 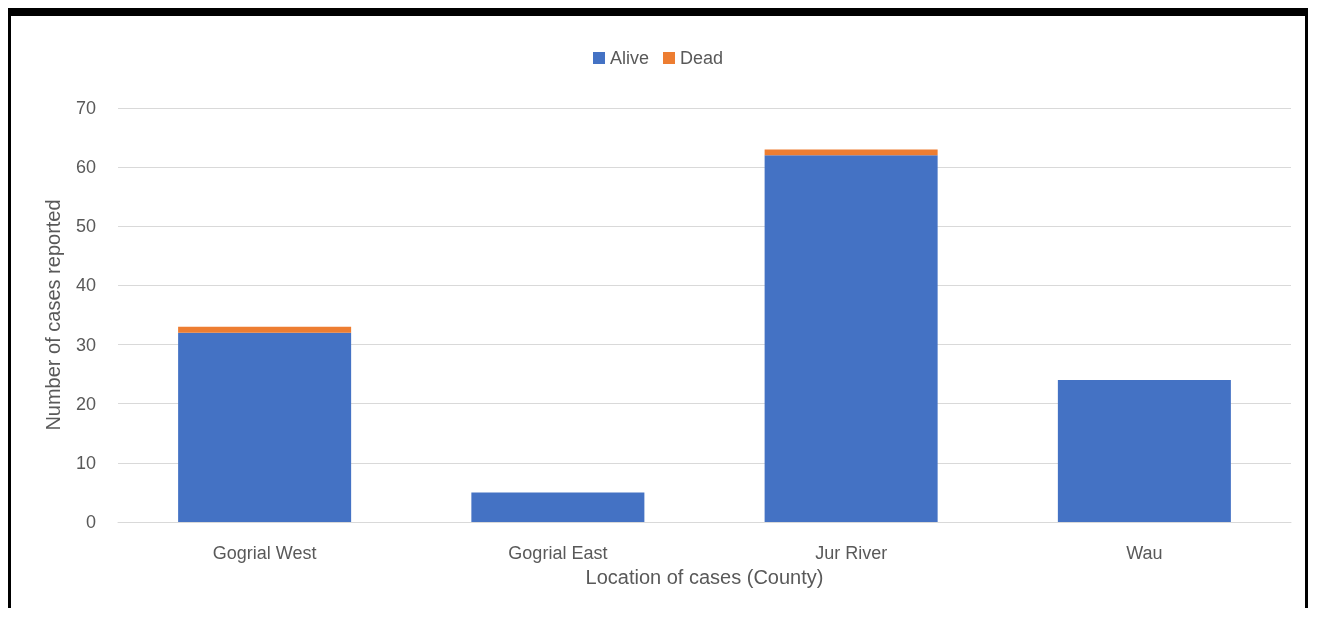 I want to click on x-tick-label: Gogrial West, so click(x=264, y=553).